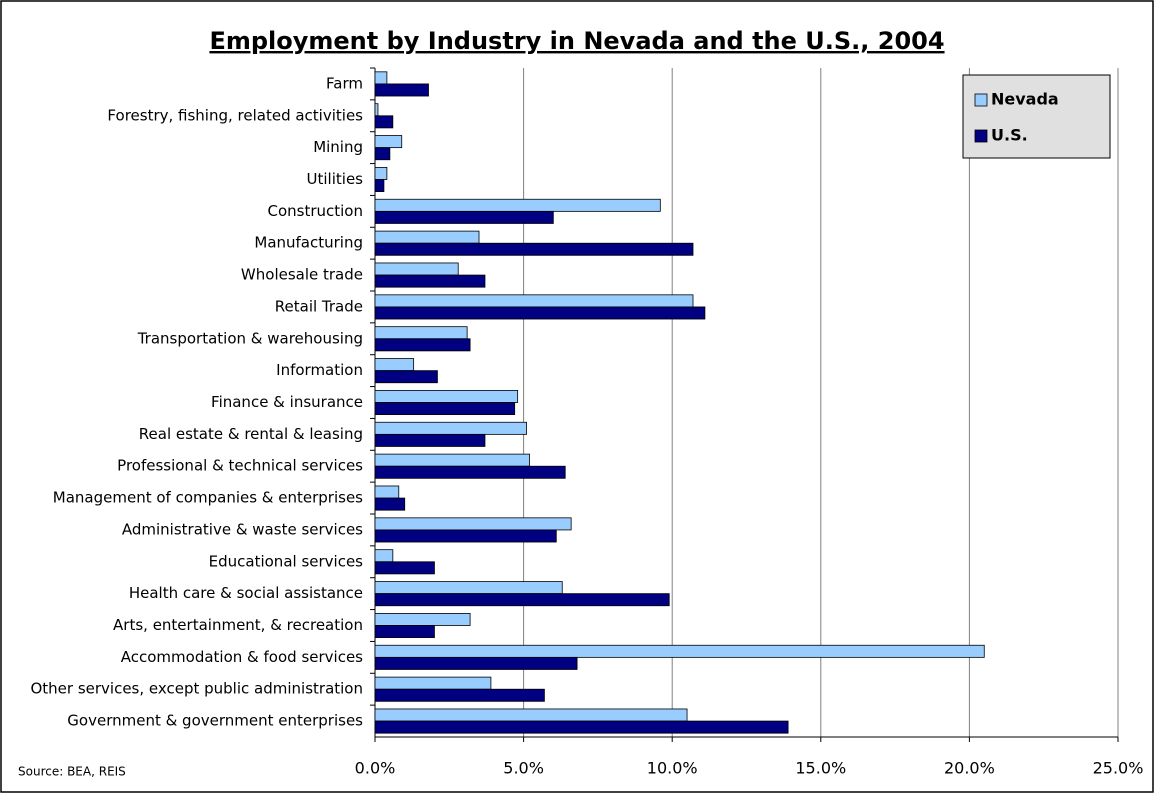 This screenshot has height=793, width=1154. What do you see at coordinates (335, 179) in the screenshot?
I see `y-tick-label: Utilities` at bounding box center [335, 179].